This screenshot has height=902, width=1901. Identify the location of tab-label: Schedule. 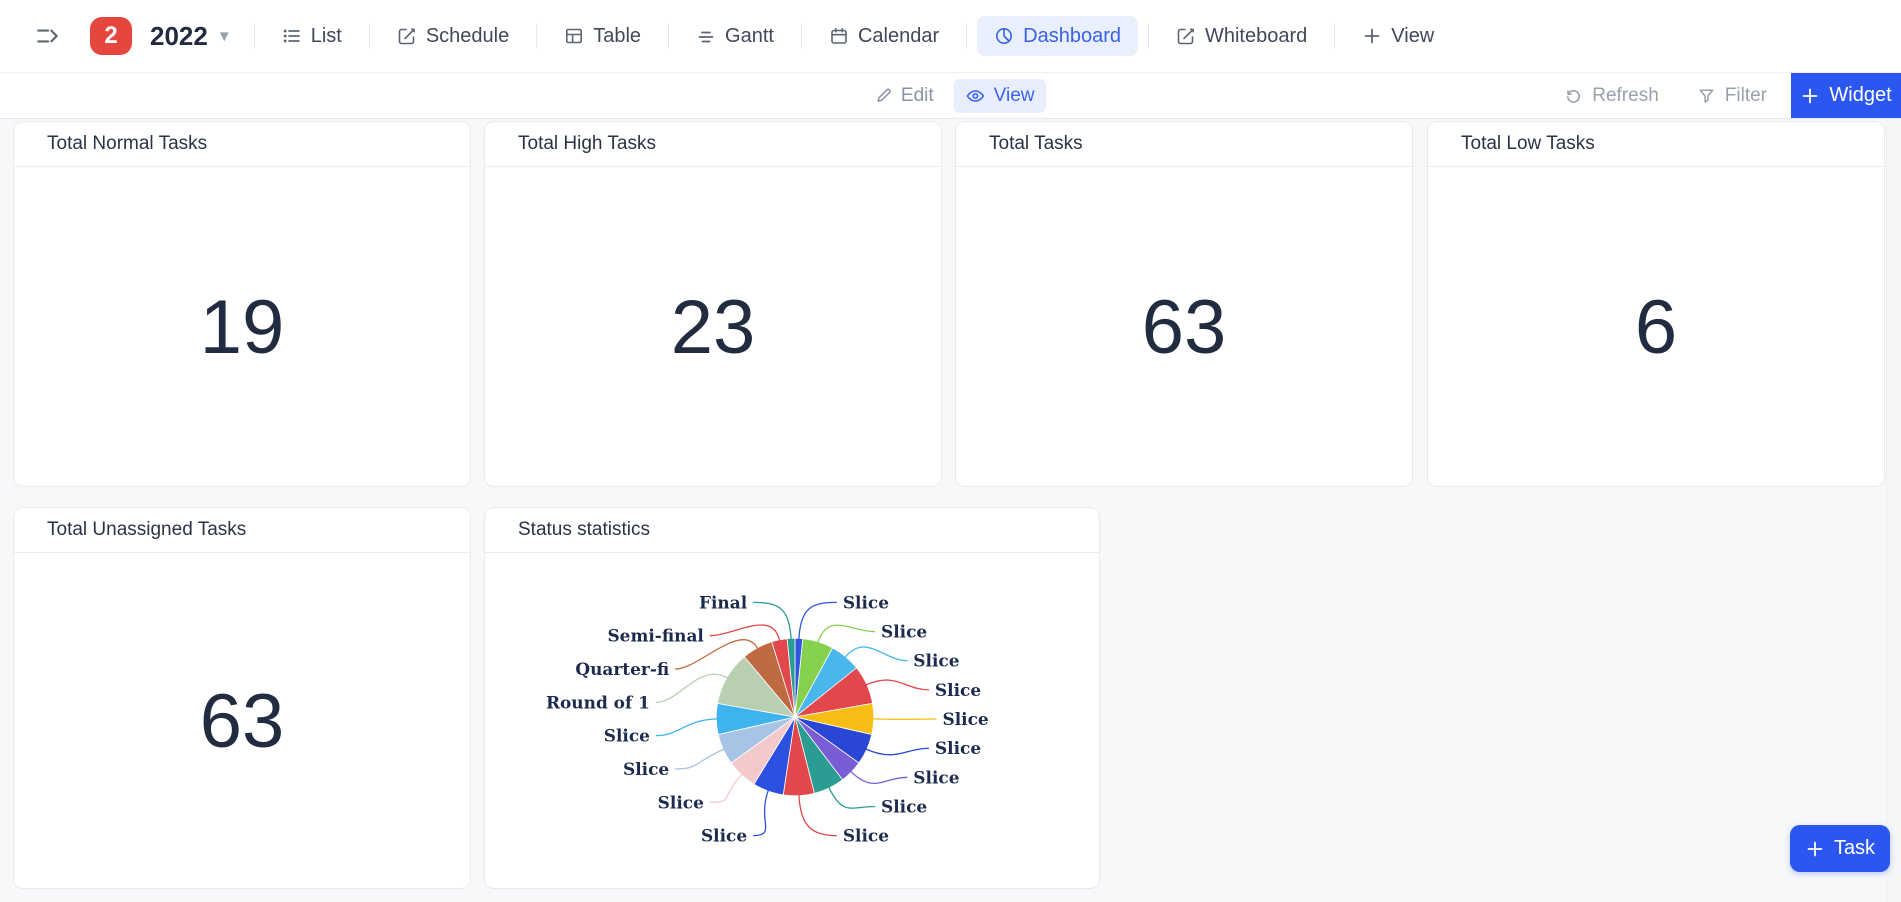
(467, 35).